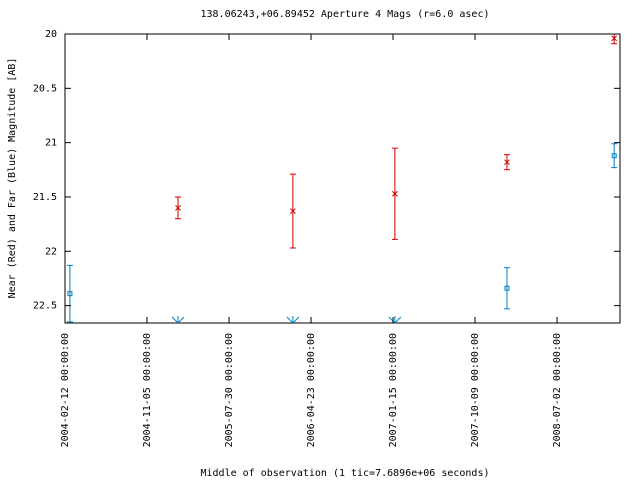 This screenshot has height=480, width=640. What do you see at coordinates (51, 143) in the screenshot?
I see `y-tick-label: 21` at bounding box center [51, 143].